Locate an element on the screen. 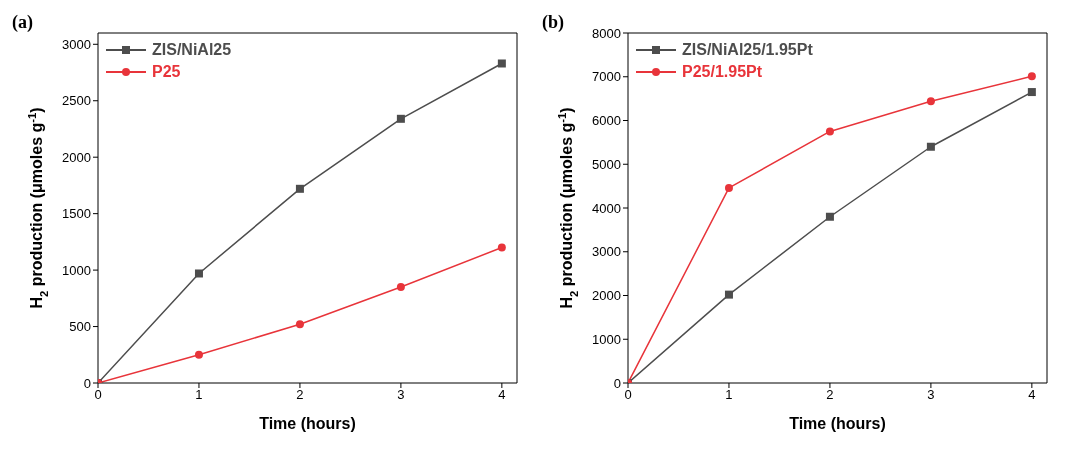 Image resolution: width=1076 pixels, height=451 pixels. legend-label: P25 is located at coordinates (166, 72).